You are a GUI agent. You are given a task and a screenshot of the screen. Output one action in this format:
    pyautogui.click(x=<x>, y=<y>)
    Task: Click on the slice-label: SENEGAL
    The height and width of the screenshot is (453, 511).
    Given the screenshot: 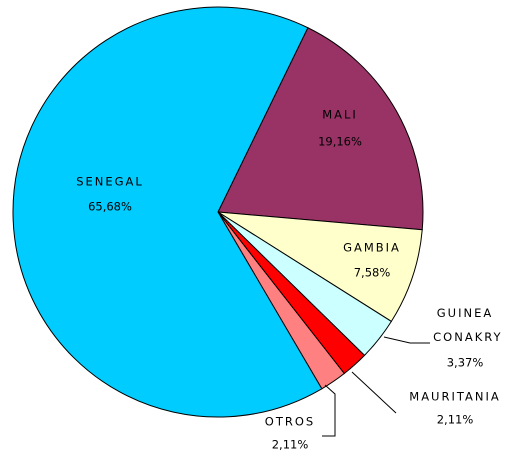 What is the action you would take?
    pyautogui.click(x=110, y=182)
    